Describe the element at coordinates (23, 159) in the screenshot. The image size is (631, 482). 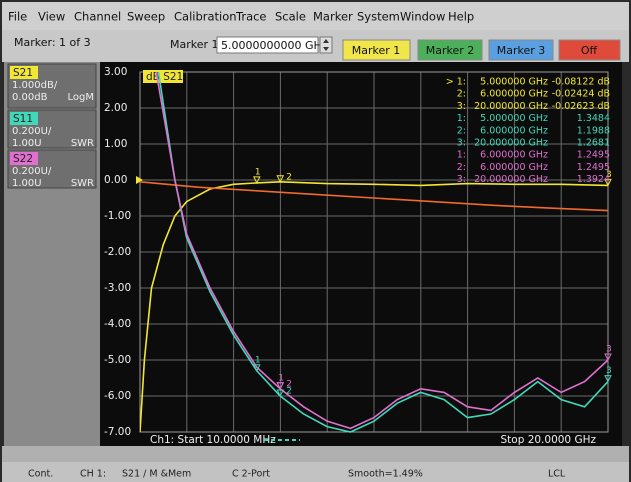
I see `trace-name: S22` at that location.